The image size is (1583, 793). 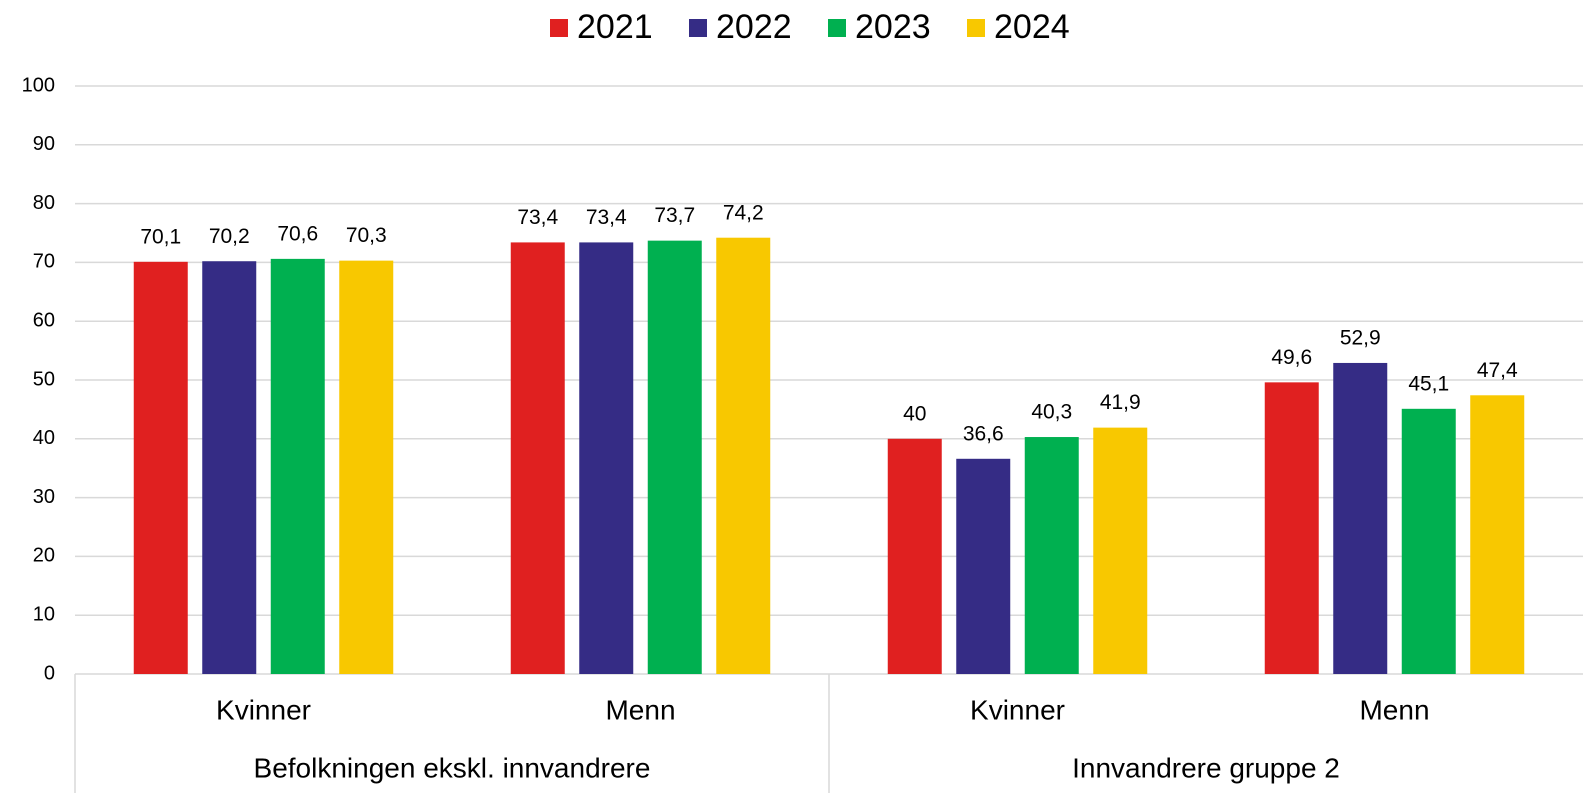 What do you see at coordinates (452, 767) in the screenshot?
I see `group-label: Befolkningen ekskl. innvandrere` at bounding box center [452, 767].